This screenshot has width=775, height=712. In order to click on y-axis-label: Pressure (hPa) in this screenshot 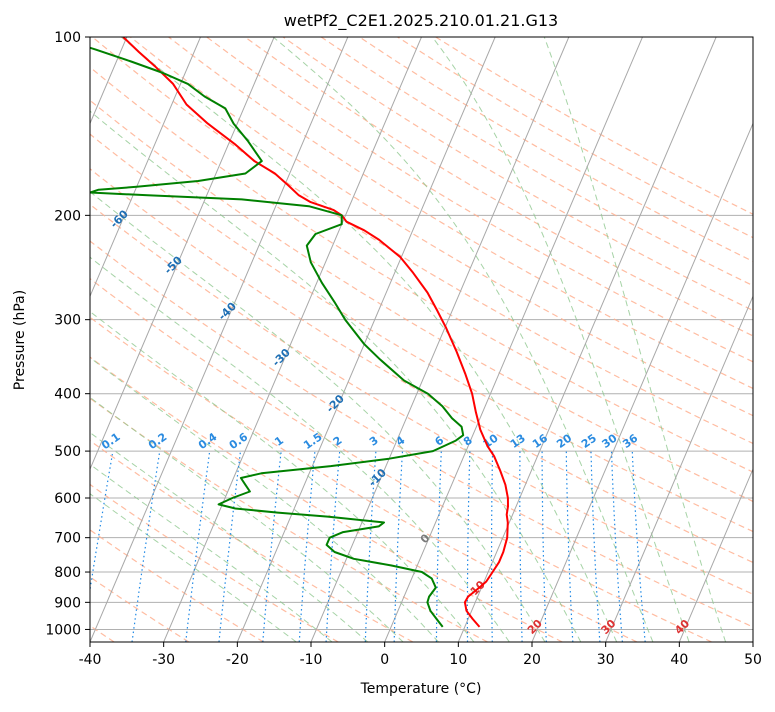, I will do `click(20, 340)`.